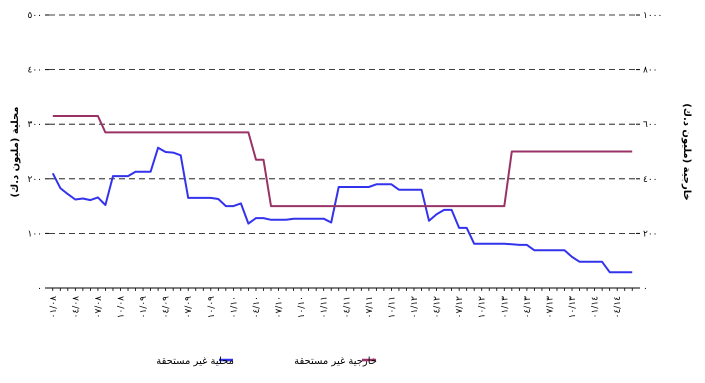 This screenshot has height=383, width=705. I want to click on x-tick-label: ١٠/١٠, so click(302, 307).